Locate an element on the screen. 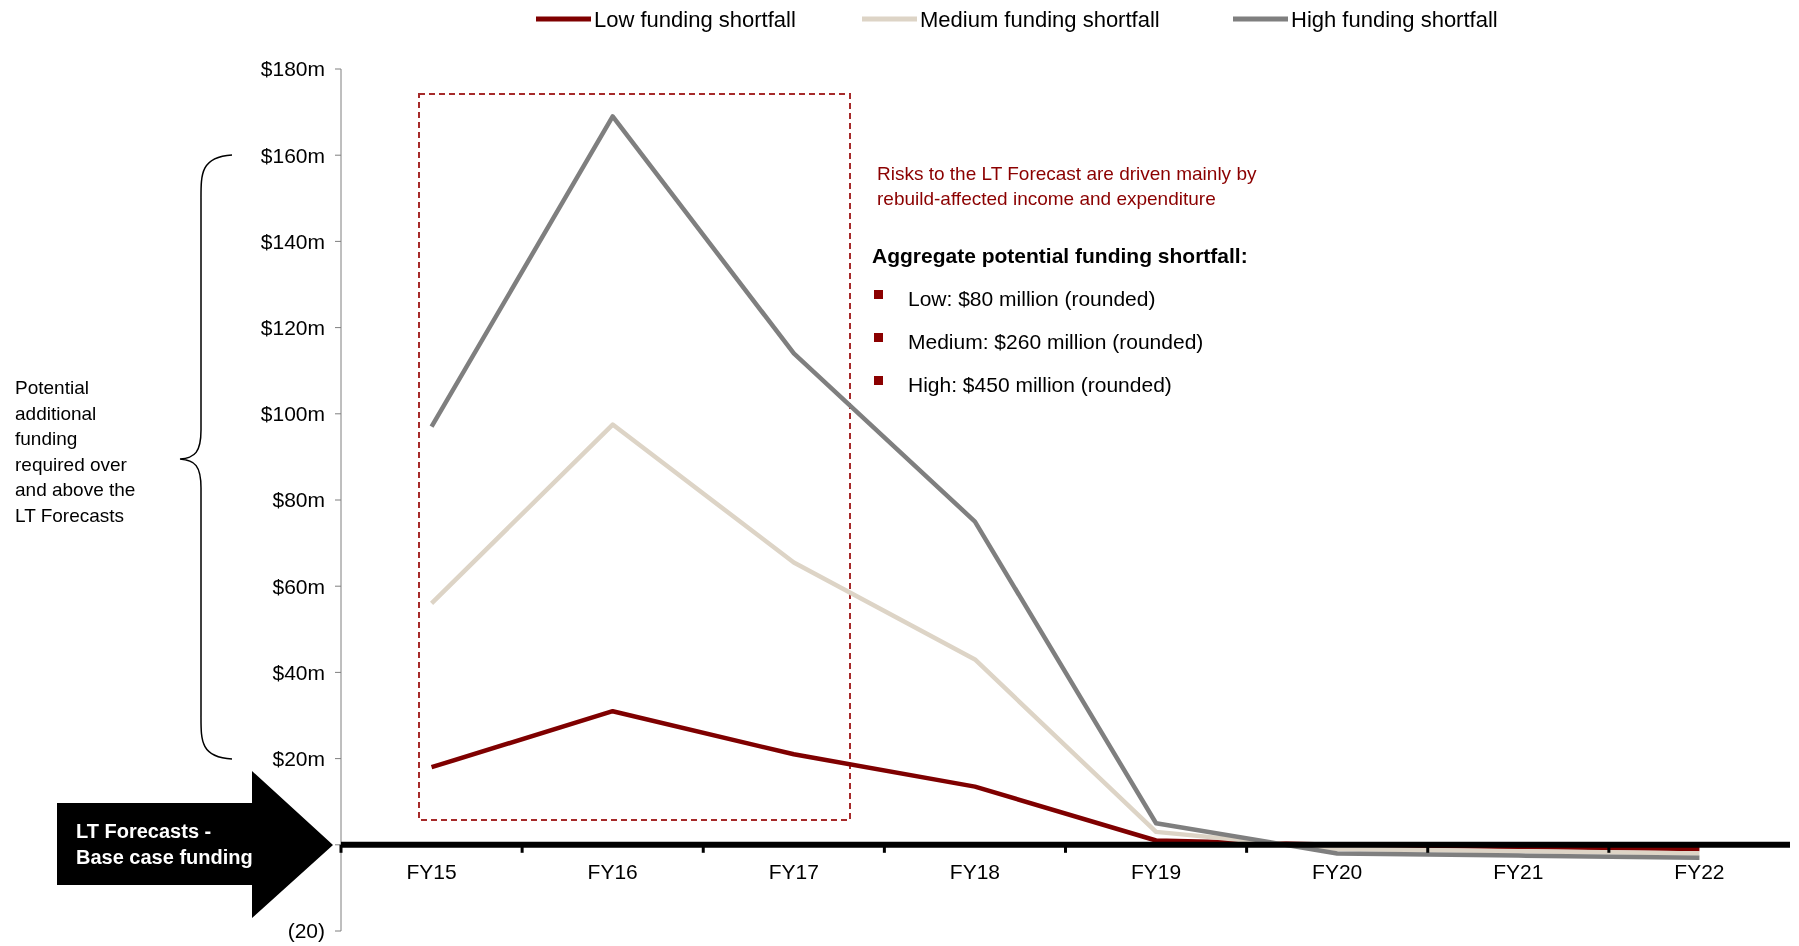 Image resolution: width=1799 pixels, height=946 pixels. legend-label: Medium funding shortfall is located at coordinates (1040, 19).